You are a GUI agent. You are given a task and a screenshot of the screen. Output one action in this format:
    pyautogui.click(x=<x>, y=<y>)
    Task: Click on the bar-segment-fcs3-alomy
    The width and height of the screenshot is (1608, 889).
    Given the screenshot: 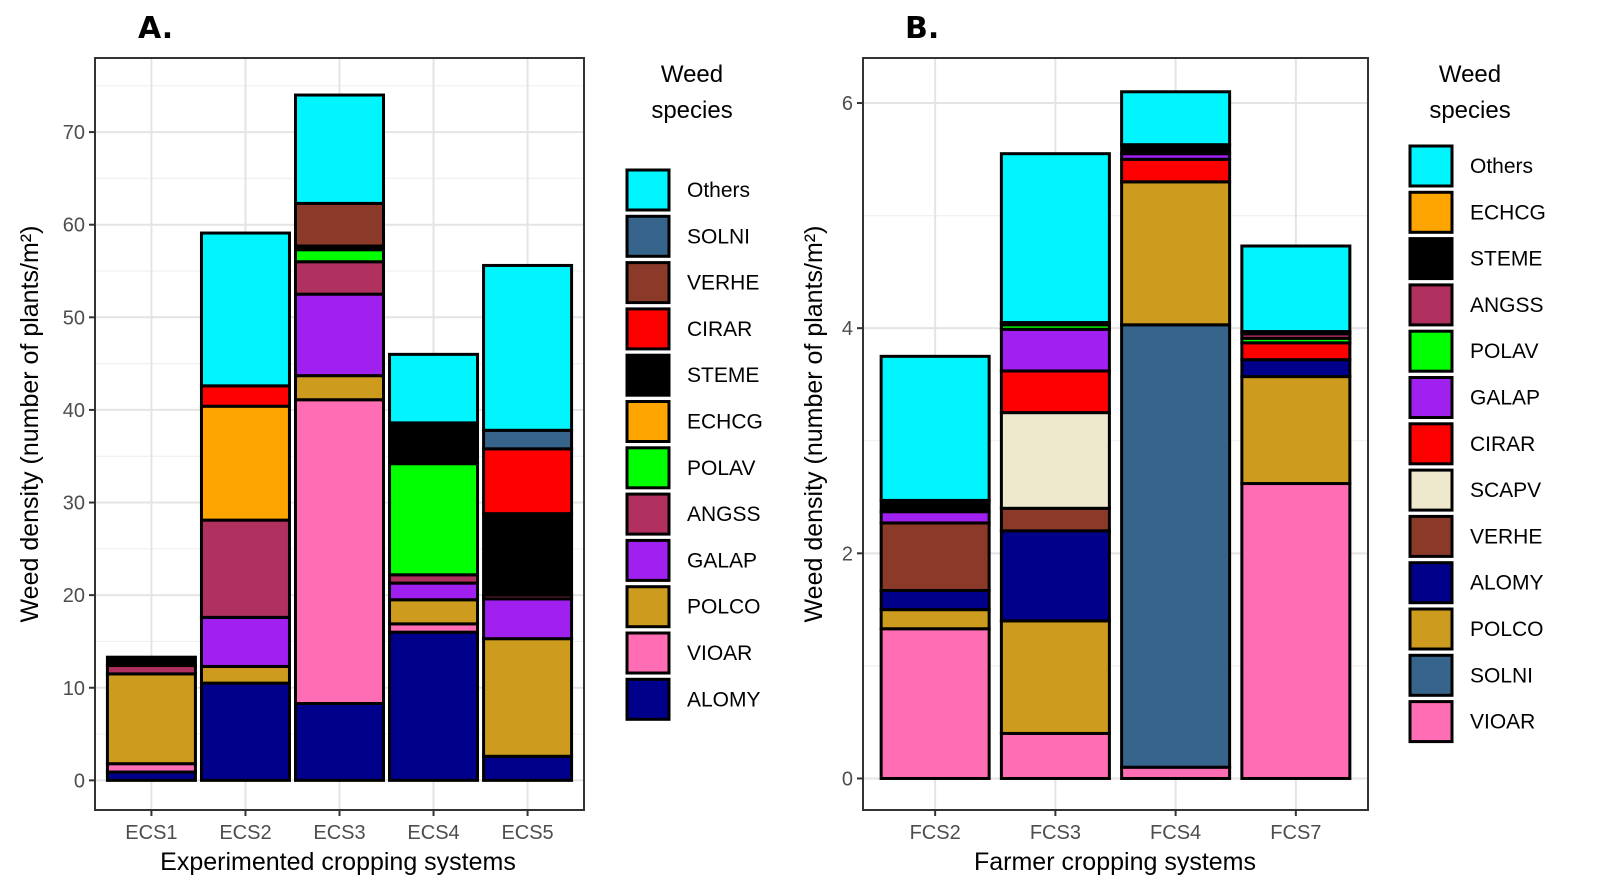 What is the action you would take?
    pyautogui.click(x=1055, y=576)
    